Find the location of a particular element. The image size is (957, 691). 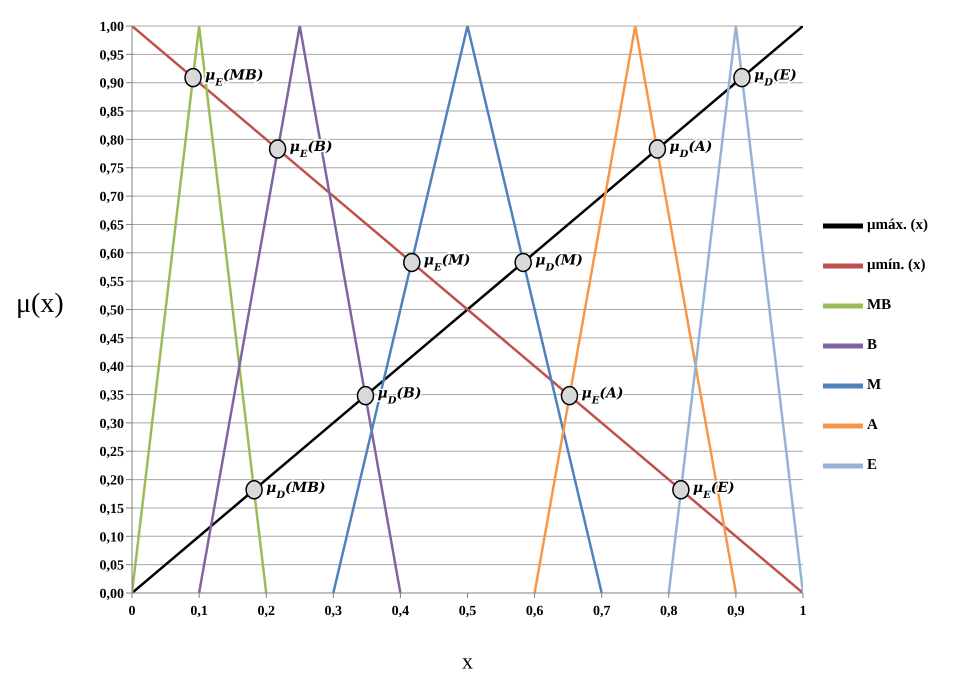

x-tick-label: 0,5 is located at coordinates (467, 611).